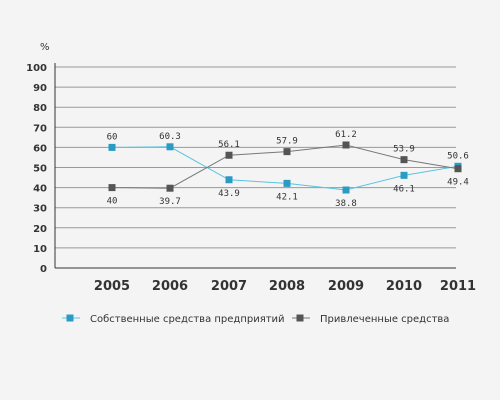 This screenshot has height=400, width=500. What do you see at coordinates (285, 167) in the screenshot?
I see `series-layer` at bounding box center [285, 167].